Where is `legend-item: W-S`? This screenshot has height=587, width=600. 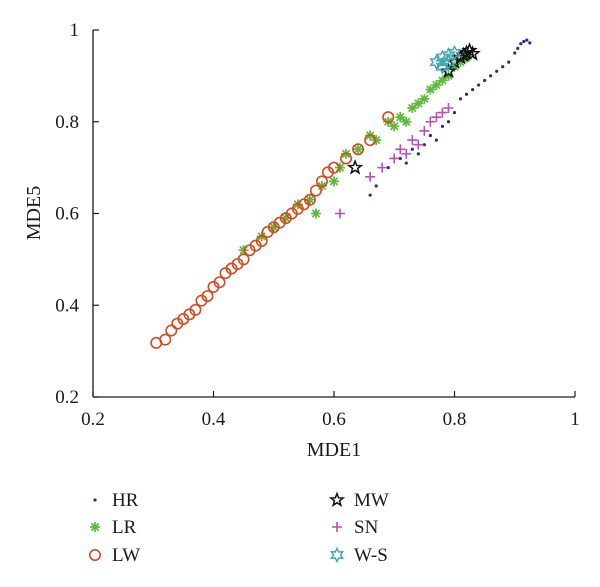
legend-item: W-S is located at coordinates (358, 555).